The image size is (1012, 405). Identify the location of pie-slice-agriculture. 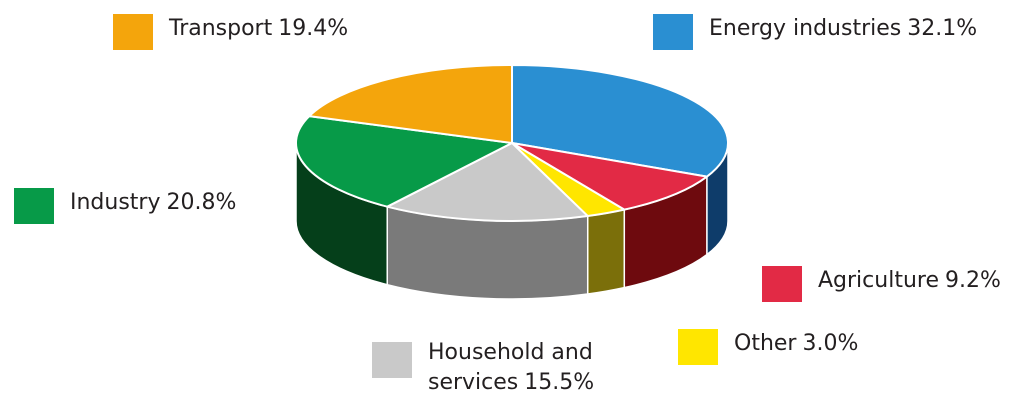
(609, 176).